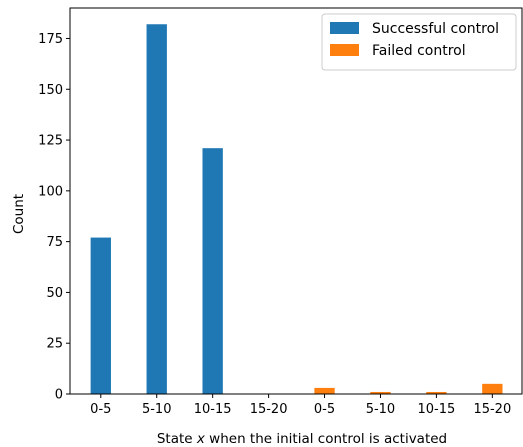 Image resolution: width=523 pixels, height=447 pixels. What do you see at coordinates (300, 405) in the screenshot?
I see `x-axis-ticks: 0-5 5-10 10-15 15-20 0-5 5-10 10-15 15-20` at bounding box center [300, 405].